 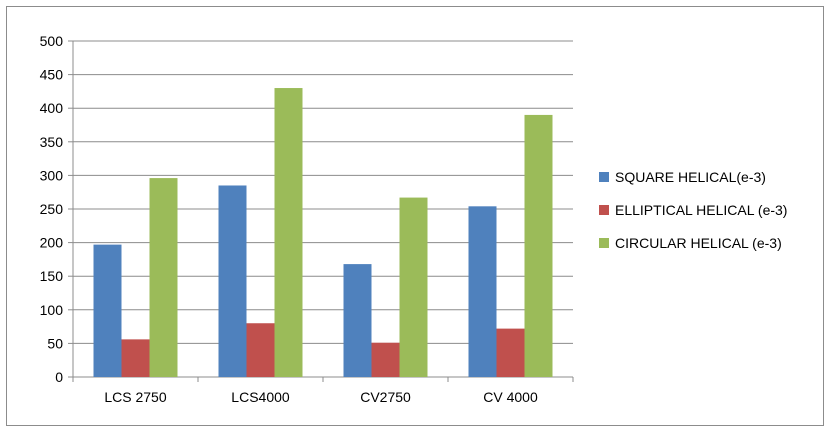 I want to click on legend-label: CIRCULAR HELICAL (e-3), so click(x=698, y=243).